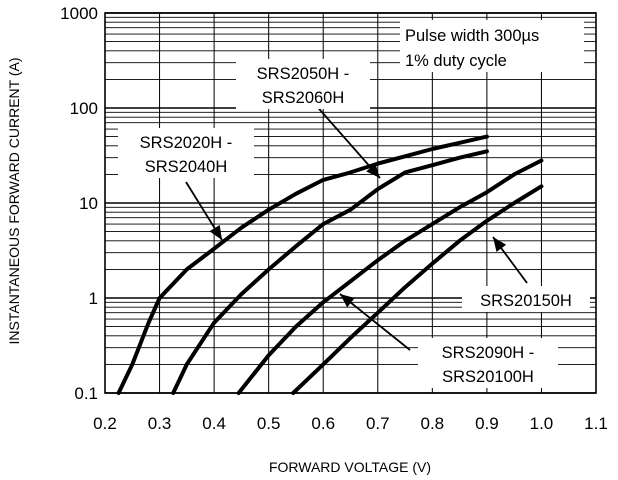 This screenshot has width=618, height=480. Describe the element at coordinates (84, 108) in the screenshot. I see `y-tick-label: 100` at that location.